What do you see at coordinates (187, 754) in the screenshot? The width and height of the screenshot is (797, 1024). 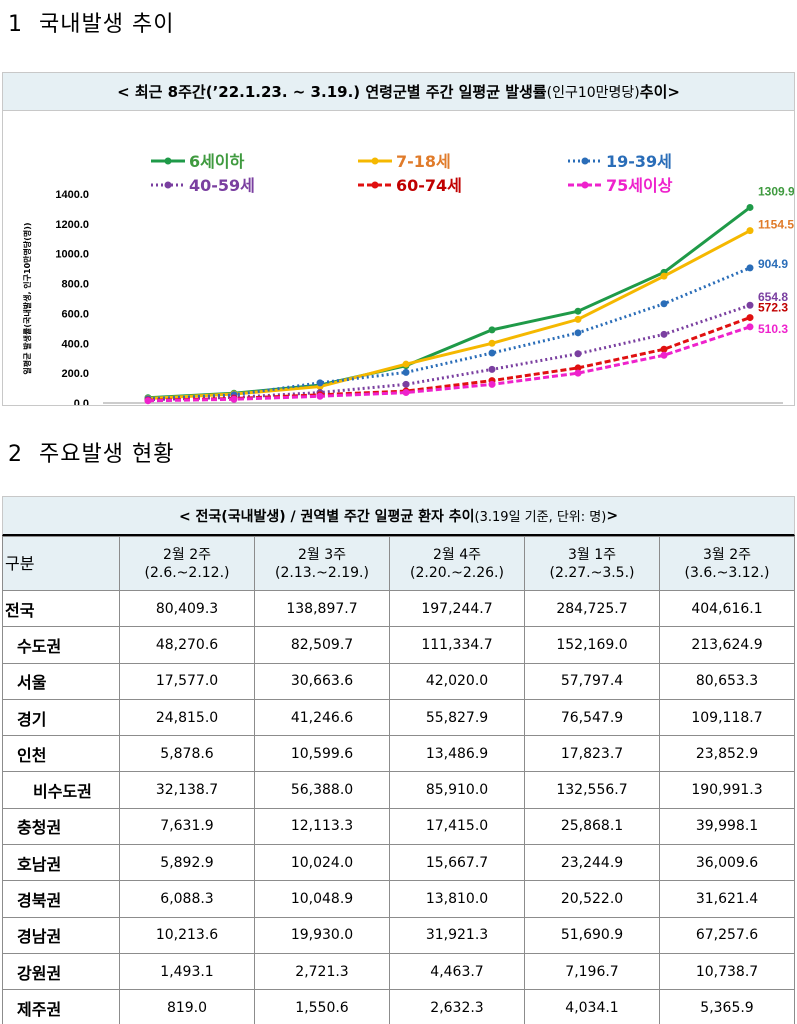 I see `row-value: 5,878.6` at bounding box center [187, 754].